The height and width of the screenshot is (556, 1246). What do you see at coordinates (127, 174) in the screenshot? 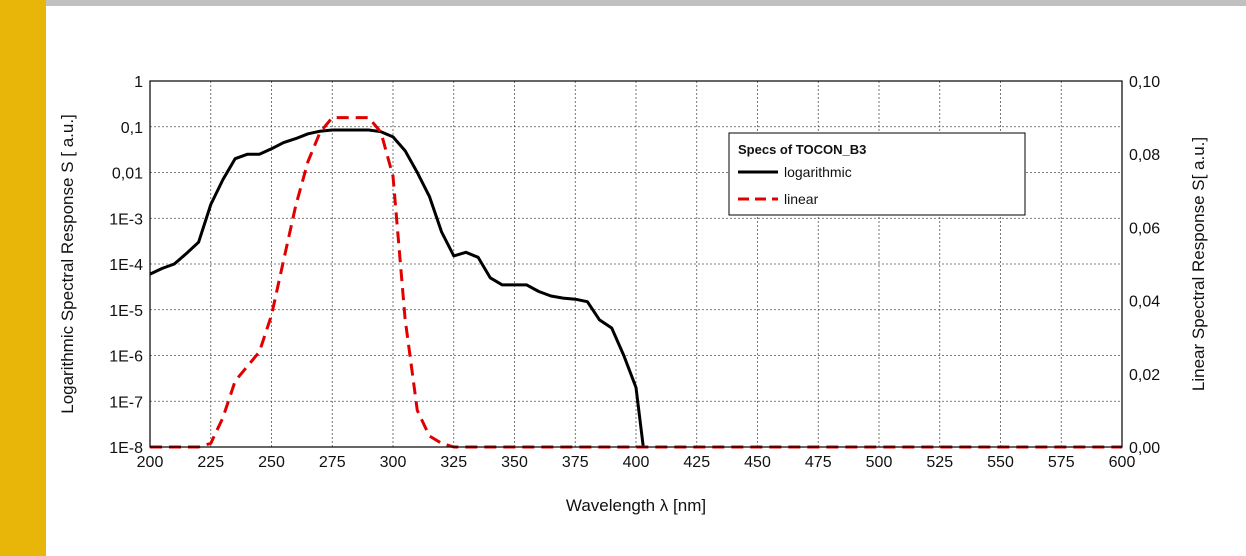
I see `y-left-tick-label: 0,01` at bounding box center [127, 174].